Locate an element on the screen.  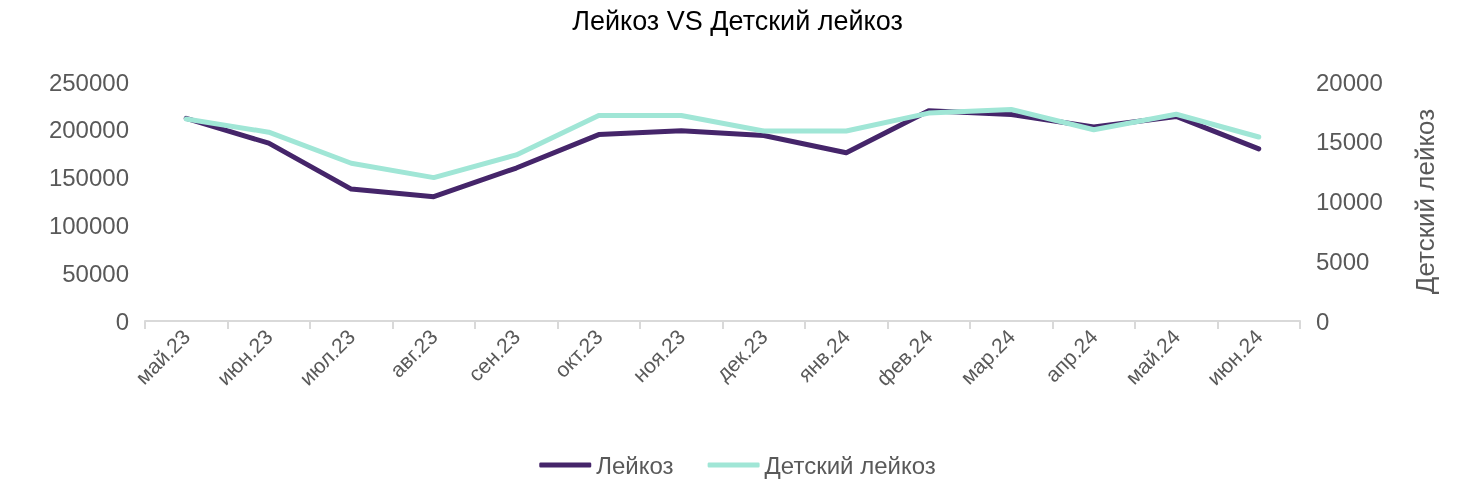
y-tick-label: 150000 is located at coordinates (88, 178).